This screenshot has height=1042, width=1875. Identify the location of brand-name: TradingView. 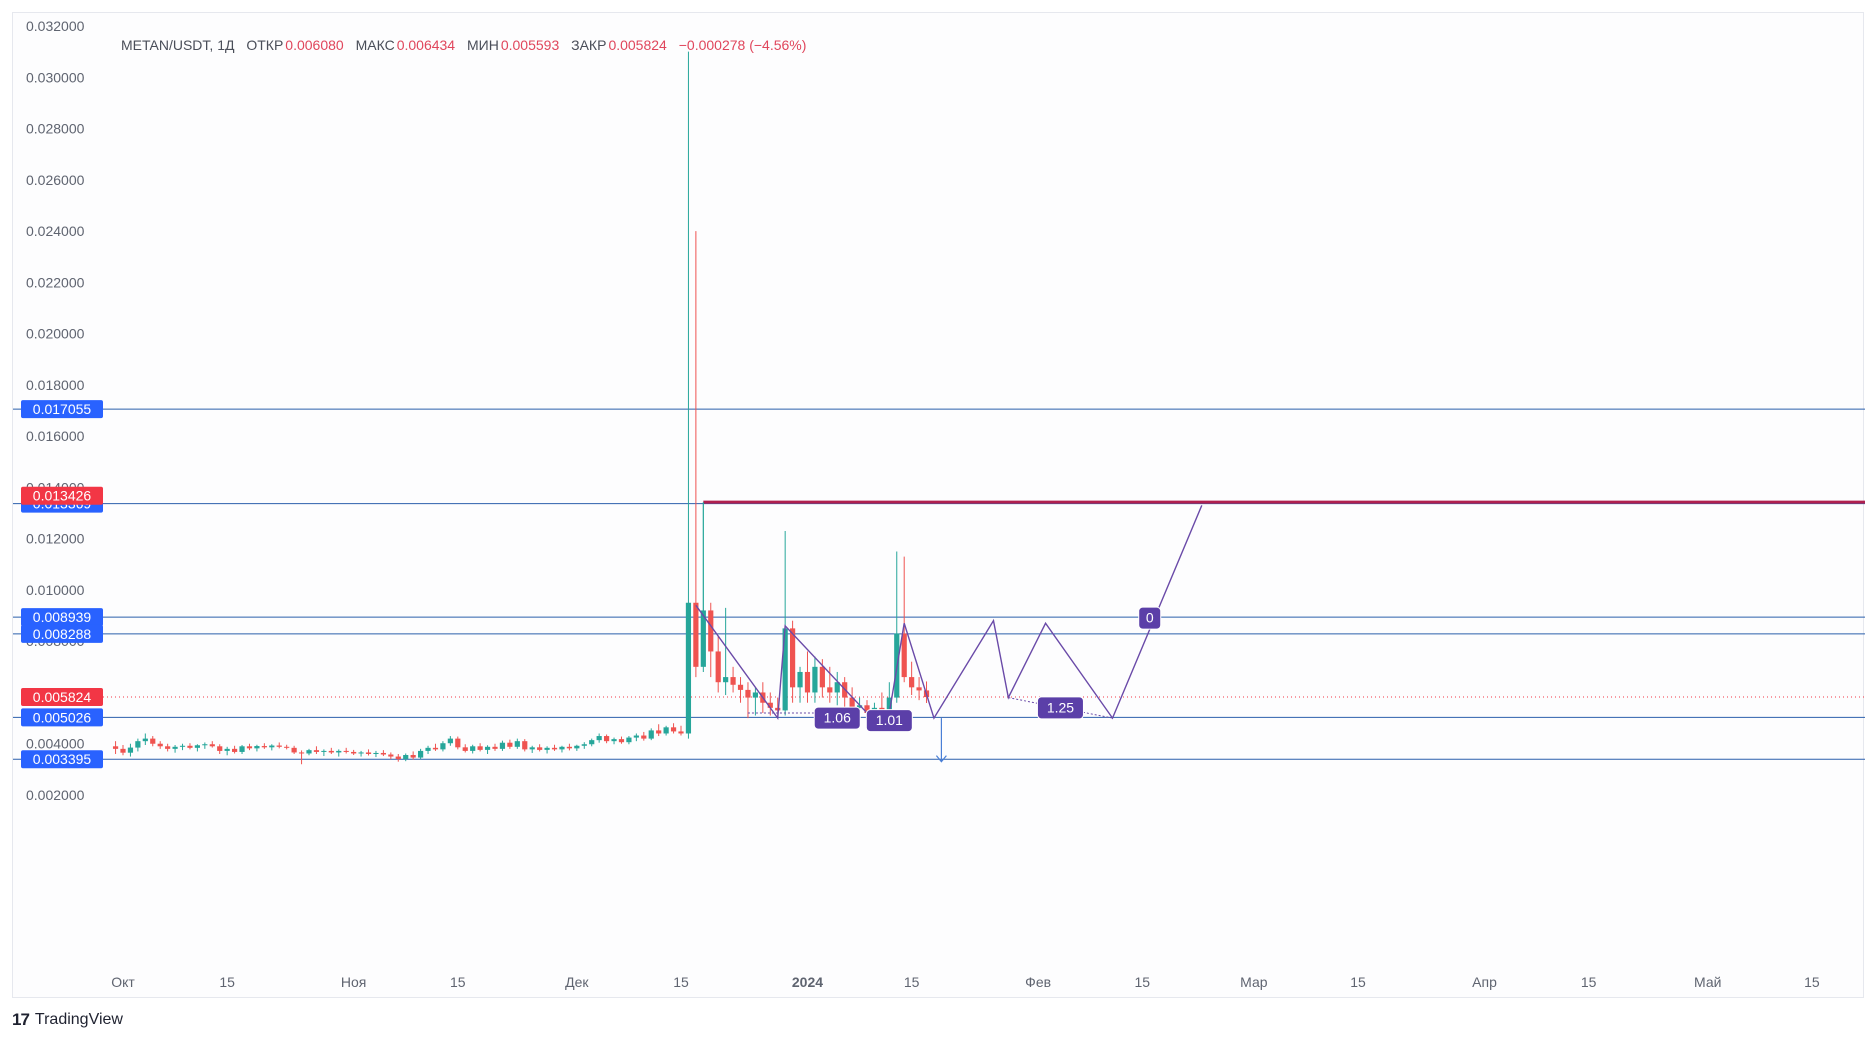
(78, 1019).